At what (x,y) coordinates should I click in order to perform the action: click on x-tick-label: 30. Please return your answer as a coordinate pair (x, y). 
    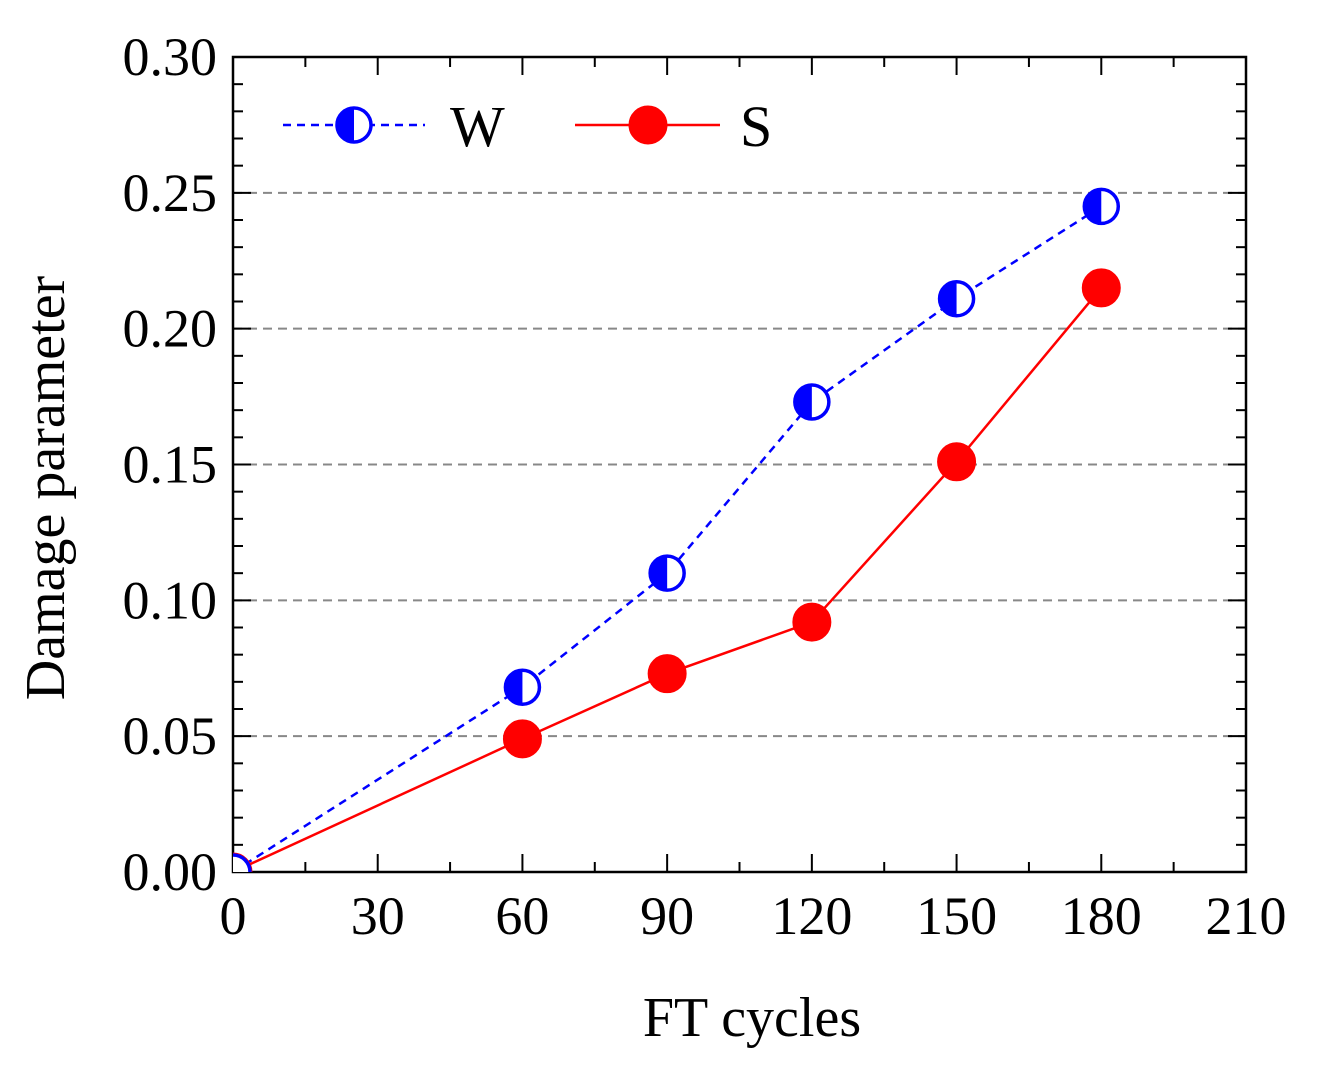
    Looking at the image, I should click on (378, 916).